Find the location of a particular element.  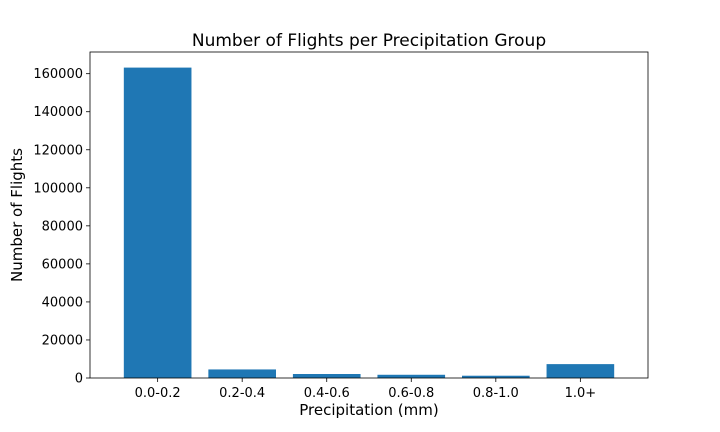

x-tick-label: 0.4-0.6 is located at coordinates (327, 393).